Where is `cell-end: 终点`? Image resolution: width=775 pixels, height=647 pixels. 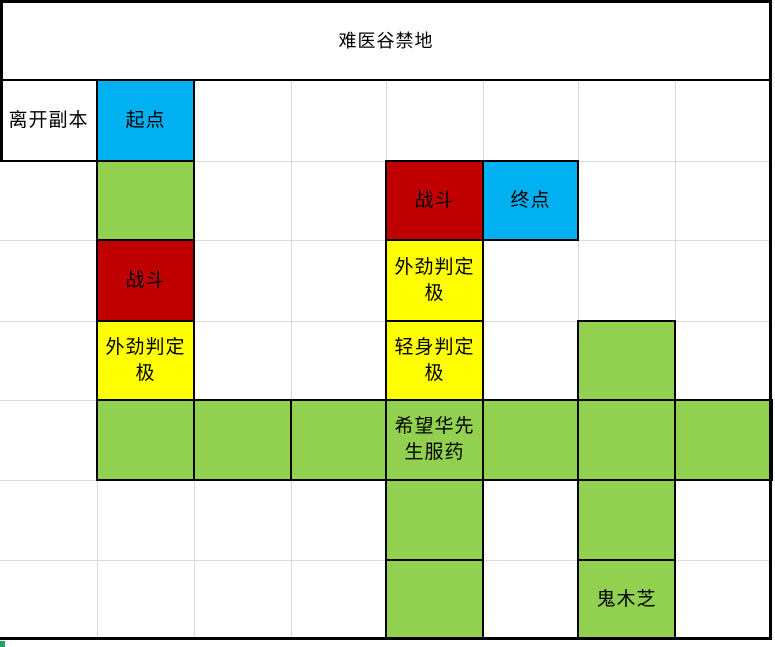 cell-end: 终点 is located at coordinates (530, 200).